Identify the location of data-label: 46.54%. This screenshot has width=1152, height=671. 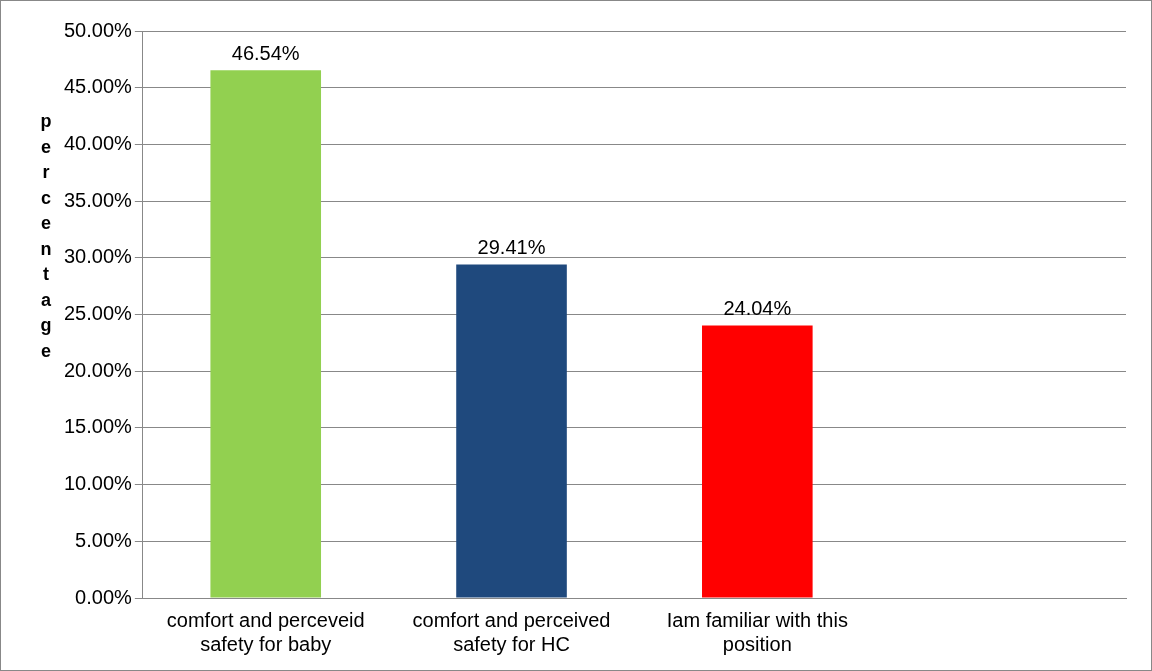
(265, 52).